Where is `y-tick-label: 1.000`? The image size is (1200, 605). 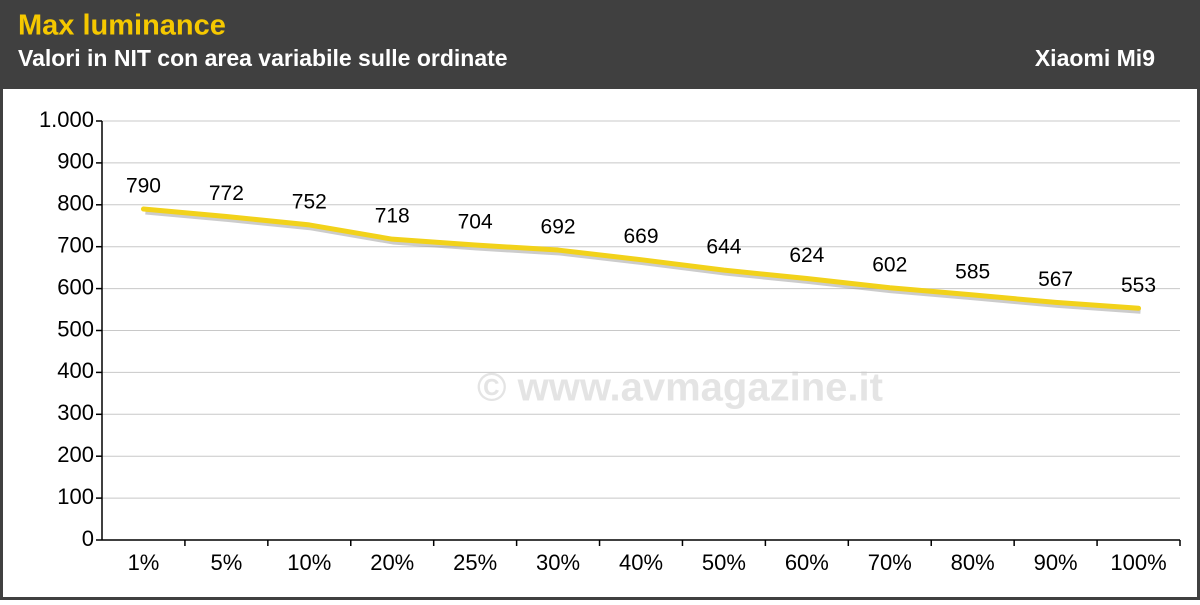
y-tick-label: 1.000 is located at coordinates (66, 119).